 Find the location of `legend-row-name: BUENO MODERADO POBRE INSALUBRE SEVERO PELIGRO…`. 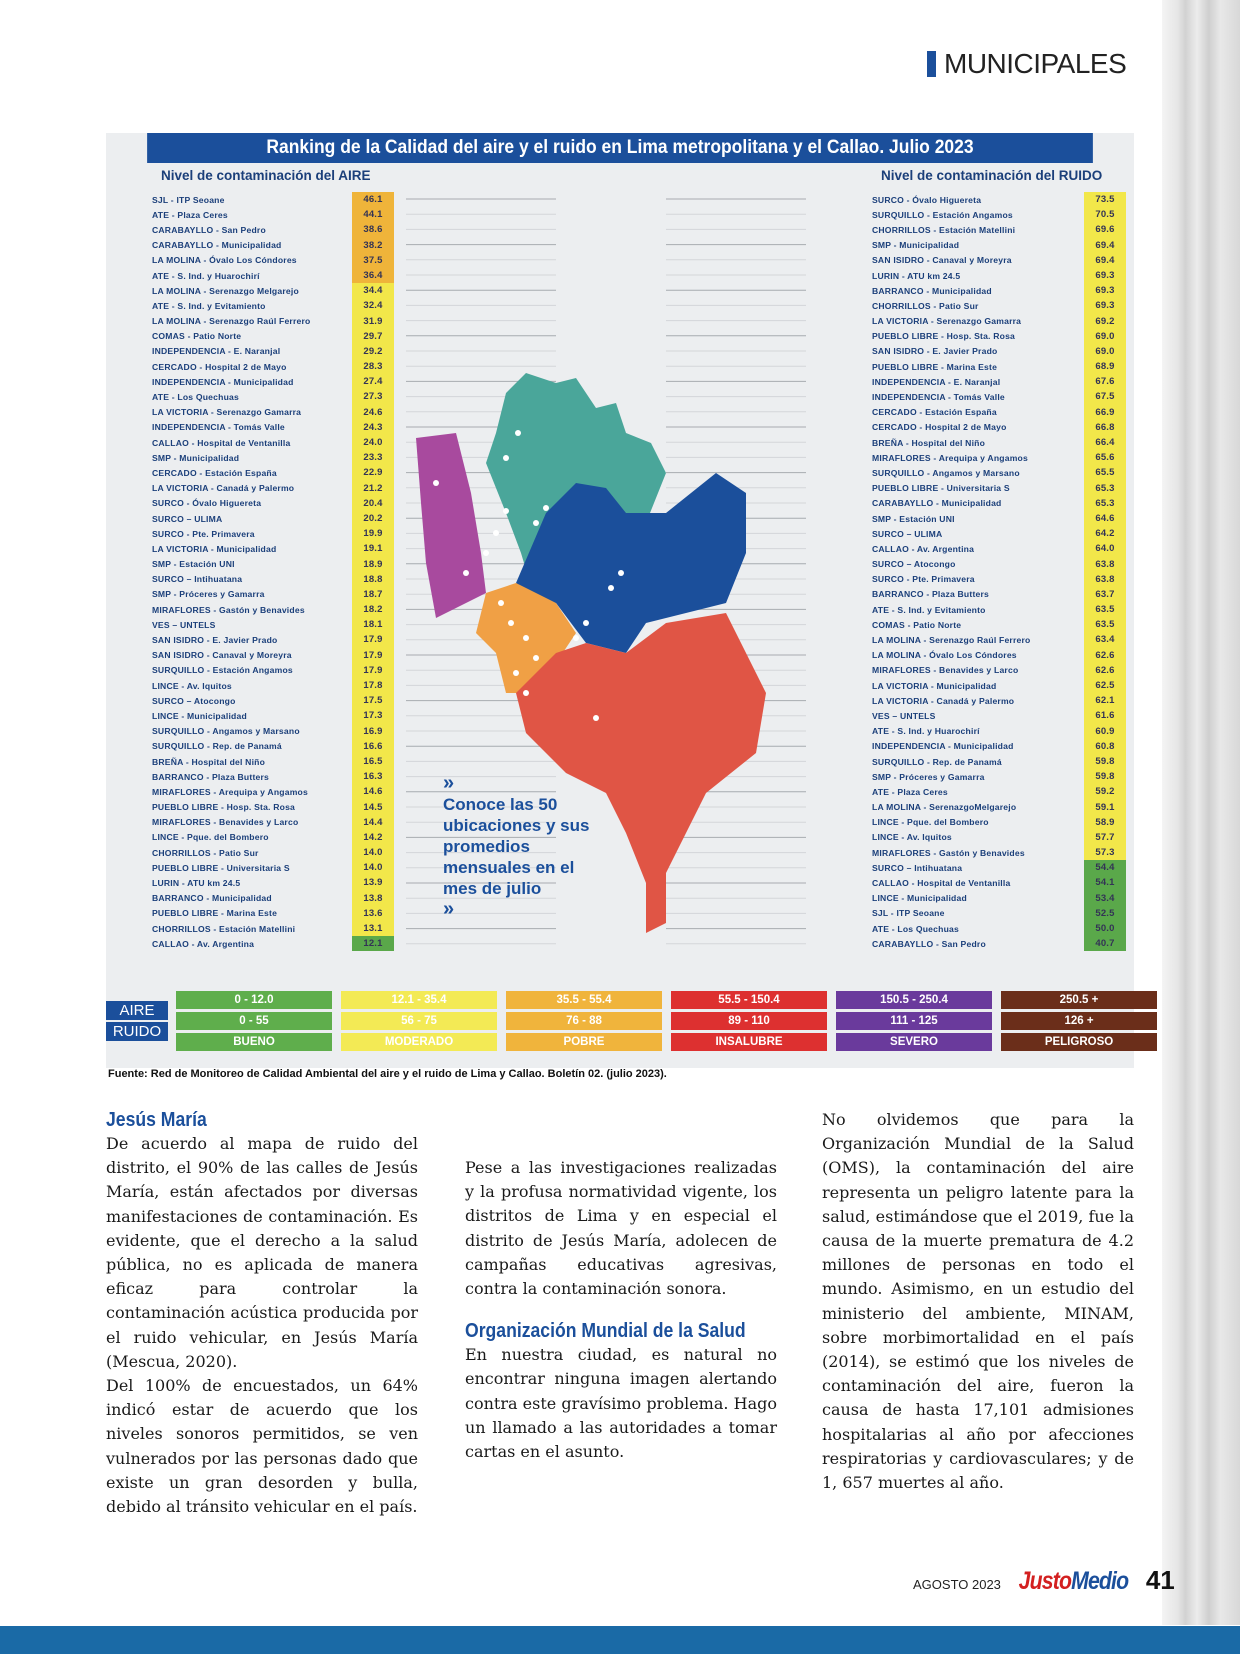

legend-row-name: BUENO MODERADO POBRE INSALUBRE SEVERO PELIGRO… is located at coordinates (666, 1042).